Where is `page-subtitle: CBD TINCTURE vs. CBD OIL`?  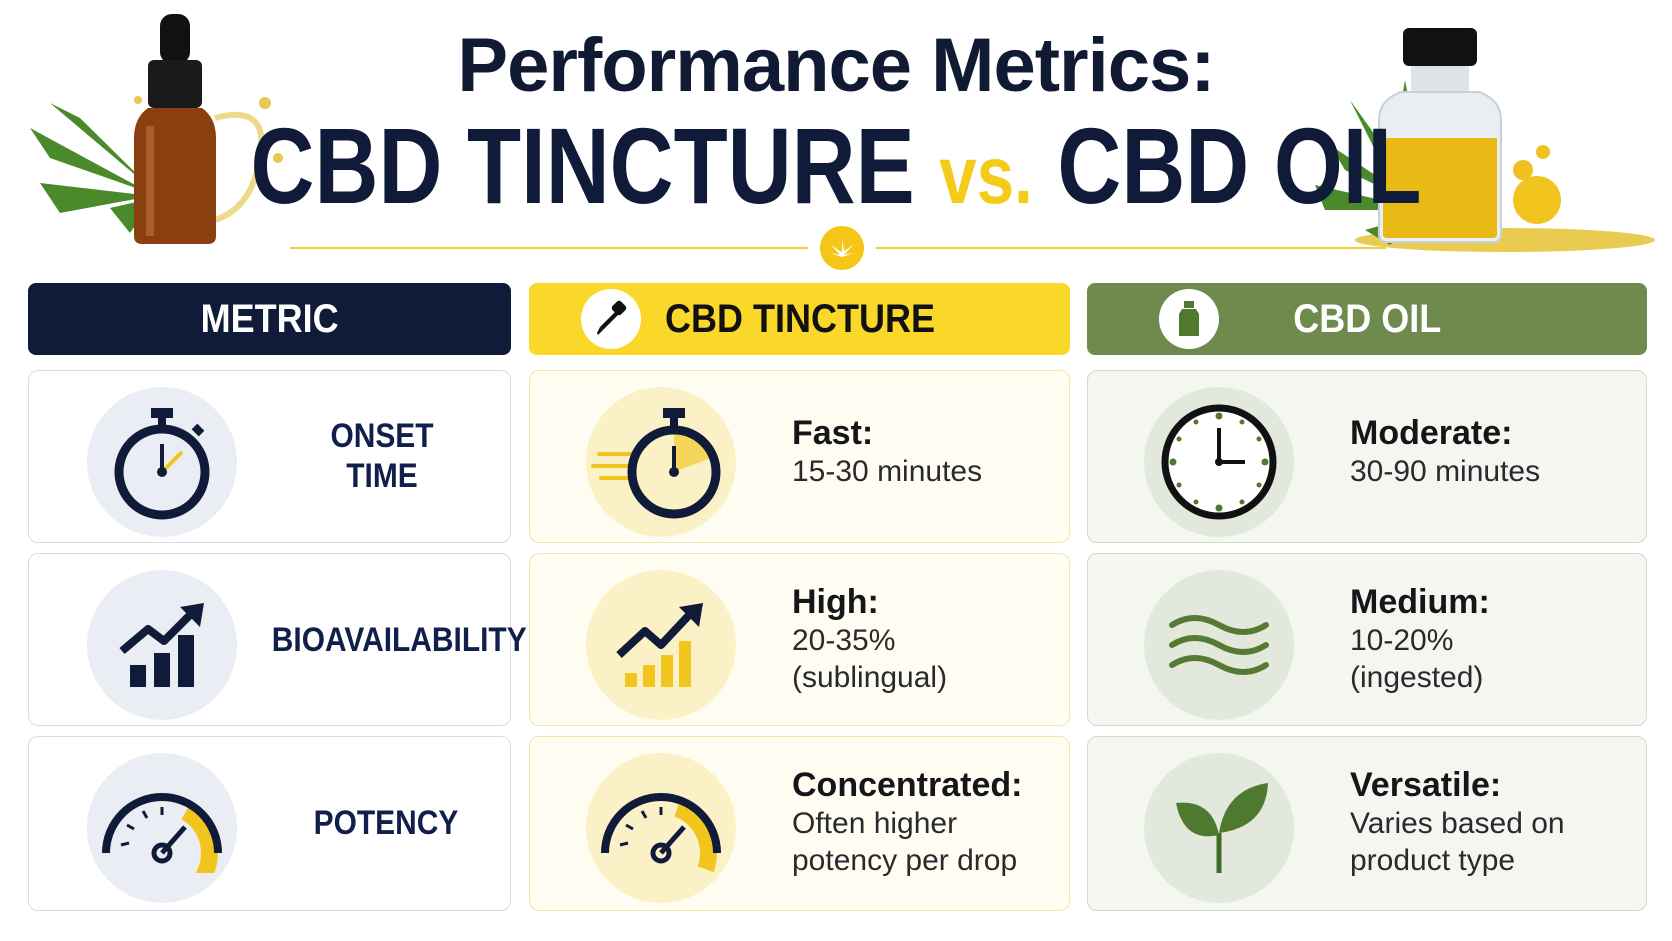
page-subtitle: CBD TINCTURE vs. CBD OIL is located at coordinates (835, 166).